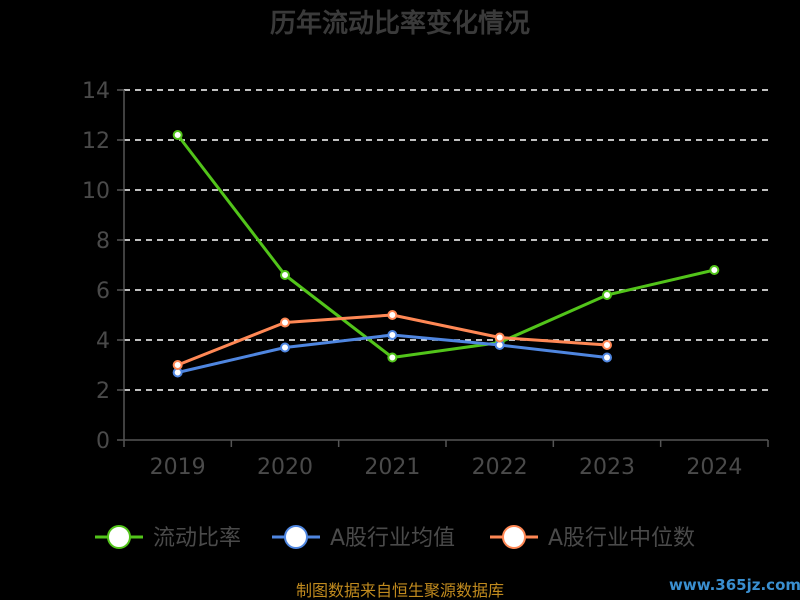  Describe the element at coordinates (103, 341) in the screenshot. I see `y-tick-label: 4` at that location.